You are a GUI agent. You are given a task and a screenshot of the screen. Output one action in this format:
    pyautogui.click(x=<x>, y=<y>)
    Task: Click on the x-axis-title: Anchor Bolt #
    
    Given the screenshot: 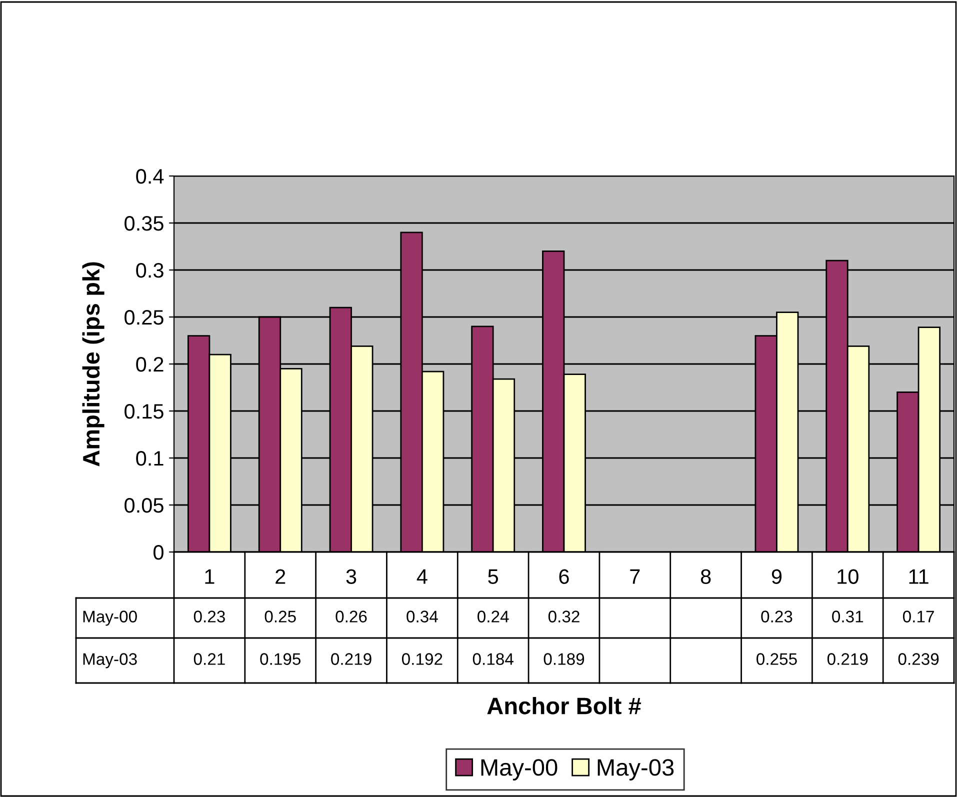 What is the action you would take?
    pyautogui.click(x=564, y=705)
    